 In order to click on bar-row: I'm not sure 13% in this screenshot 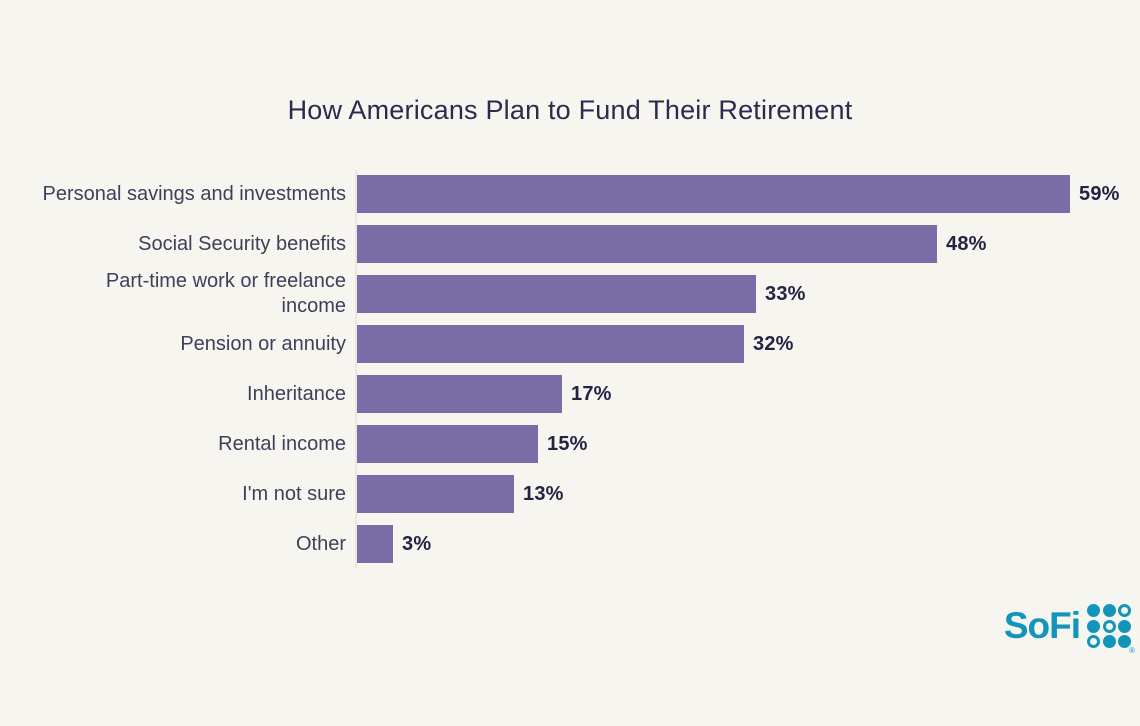, I will do `click(570, 494)`.